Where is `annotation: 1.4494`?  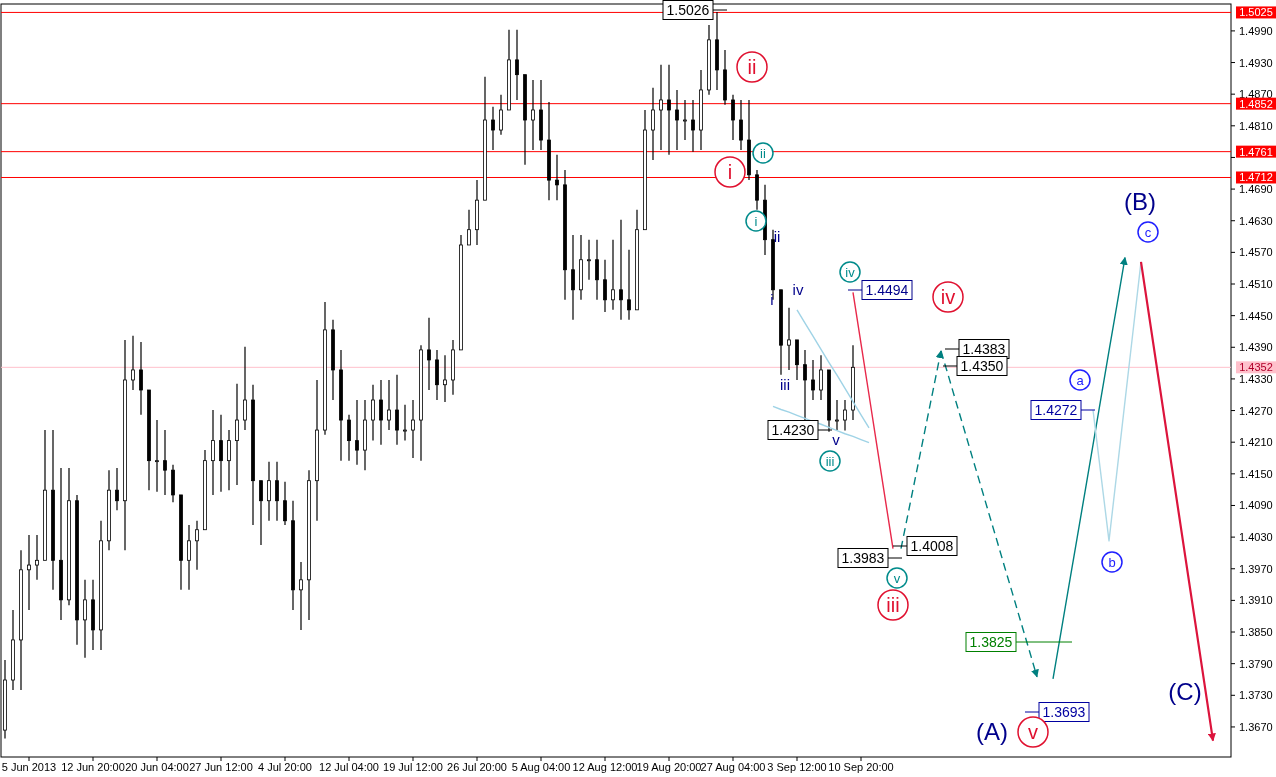
annotation: 1.4494 is located at coordinates (887, 290).